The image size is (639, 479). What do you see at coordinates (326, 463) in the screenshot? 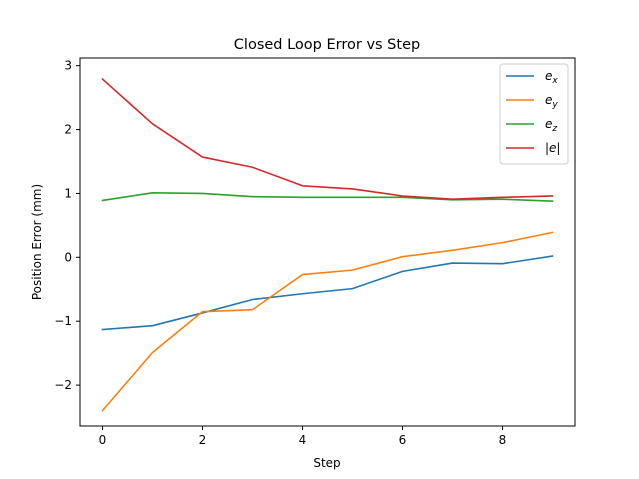
I see `x-axis-label: Step` at bounding box center [326, 463].